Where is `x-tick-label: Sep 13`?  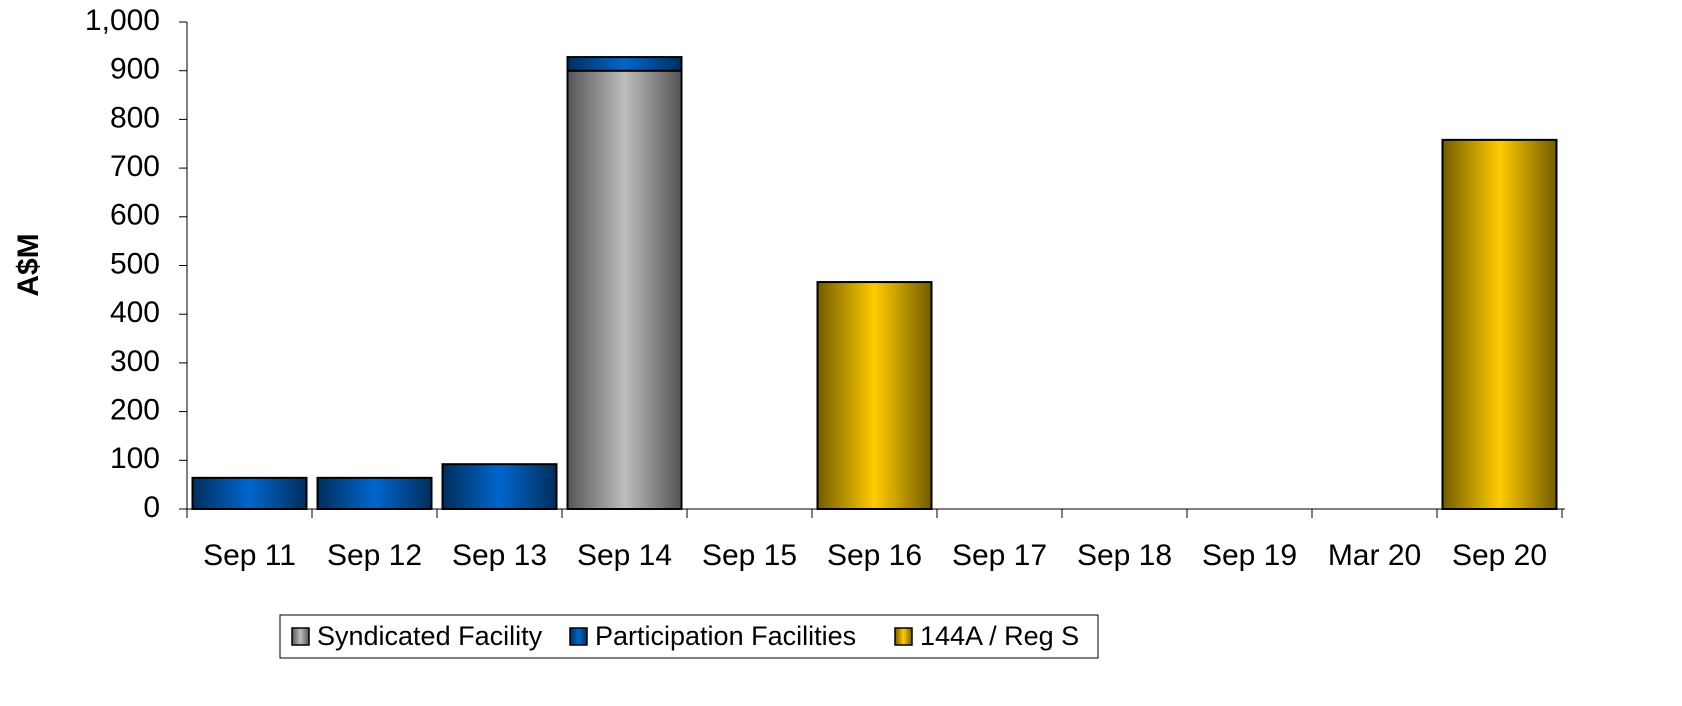
x-tick-label: Sep 13 is located at coordinates (499, 555).